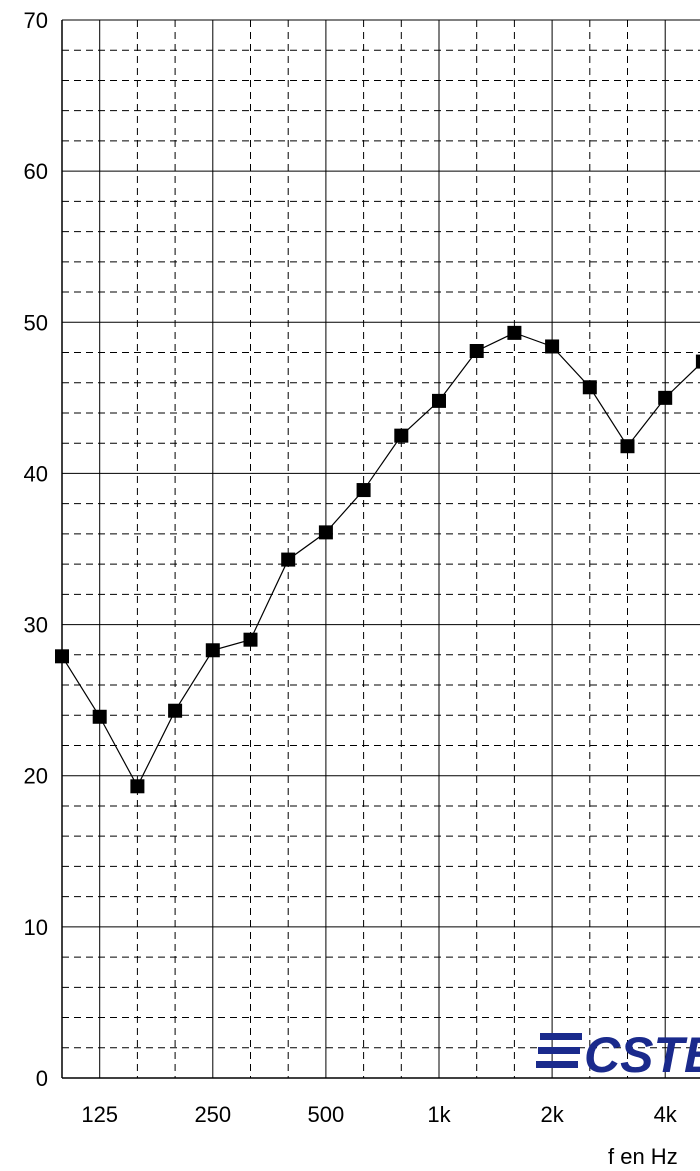 The height and width of the screenshot is (1171, 700). Describe the element at coordinates (439, 1114) in the screenshot. I see `x-tick-label: 1k` at that location.